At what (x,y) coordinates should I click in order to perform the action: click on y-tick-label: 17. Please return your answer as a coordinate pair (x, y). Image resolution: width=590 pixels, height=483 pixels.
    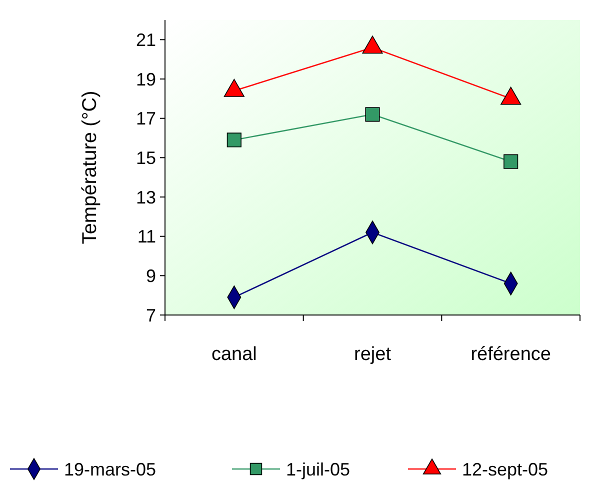
    Looking at the image, I should click on (146, 118).